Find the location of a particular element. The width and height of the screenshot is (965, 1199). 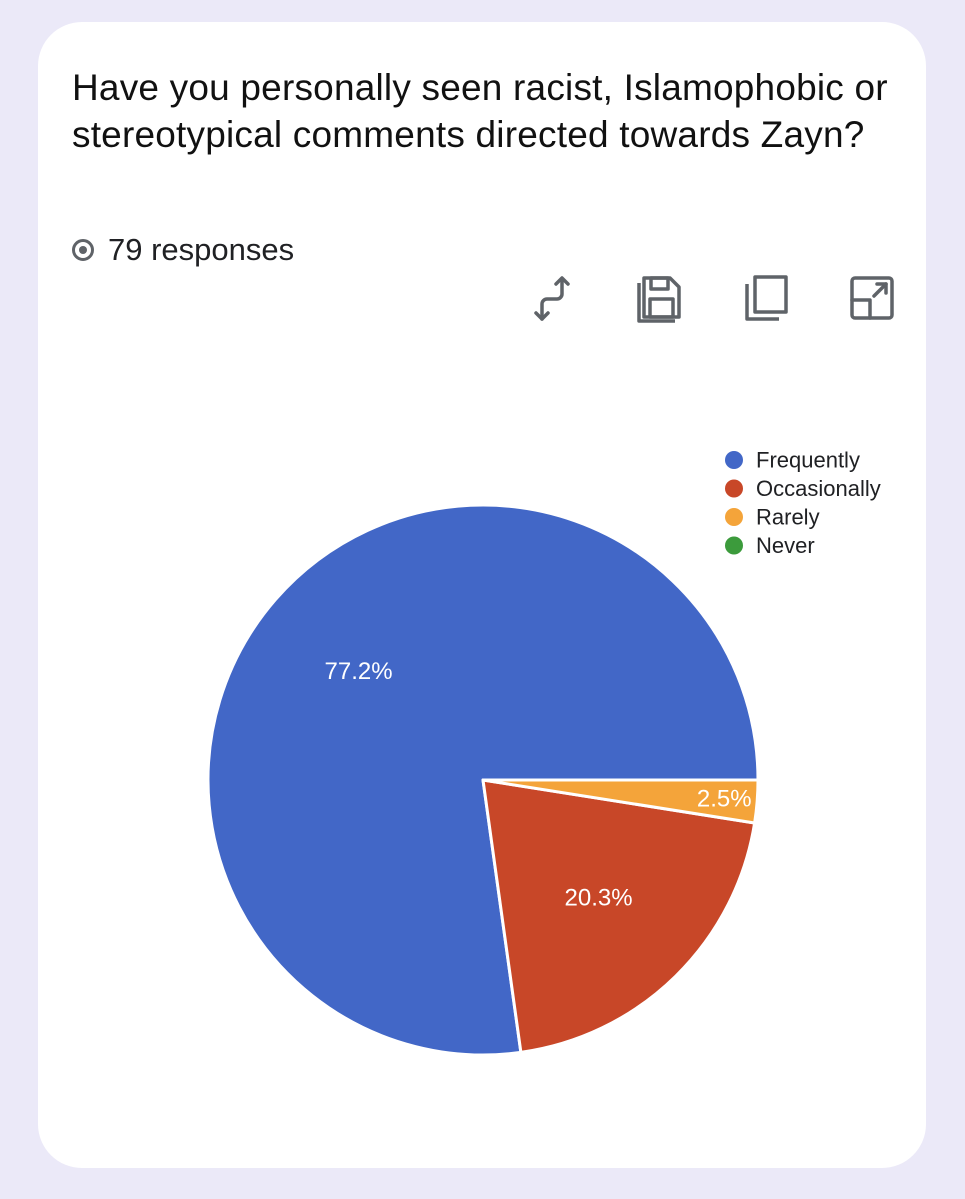

legend-swatch-occasionally is located at coordinates (734, 488).